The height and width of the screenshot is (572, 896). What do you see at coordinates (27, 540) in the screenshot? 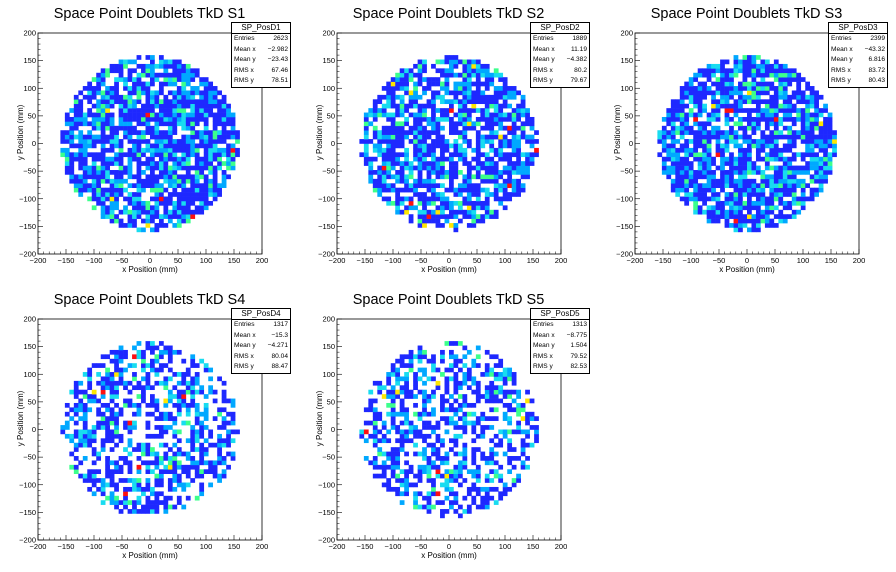
I see `y-tick-label: −200` at bounding box center [27, 540].